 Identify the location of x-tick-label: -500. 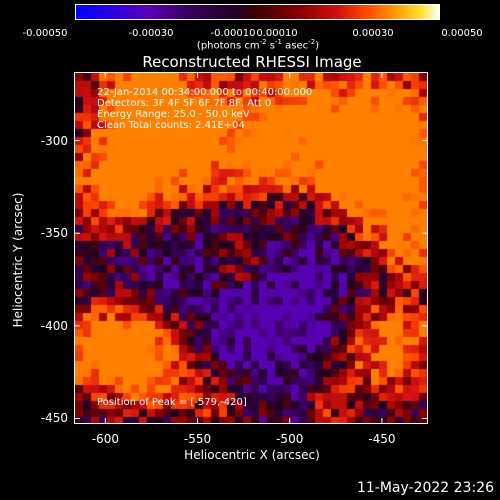
(290, 439).